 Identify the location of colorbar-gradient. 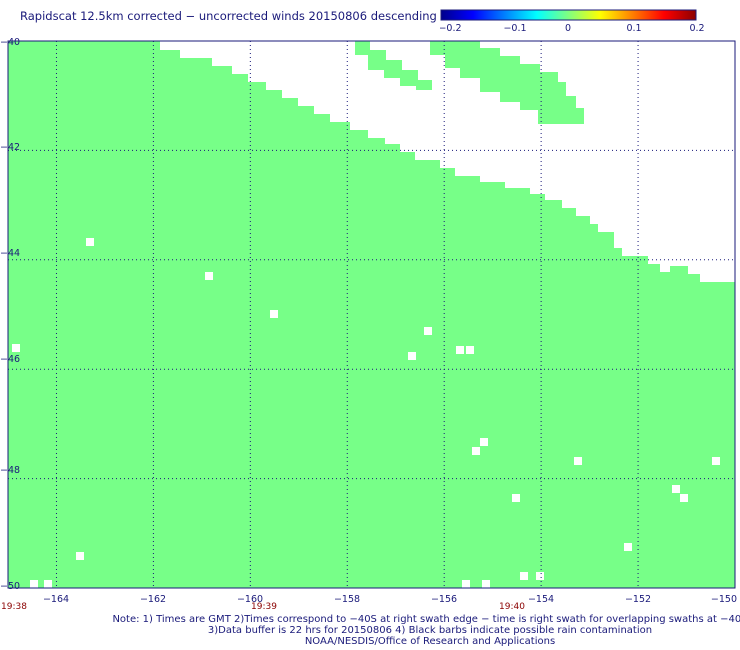
(568, 15).